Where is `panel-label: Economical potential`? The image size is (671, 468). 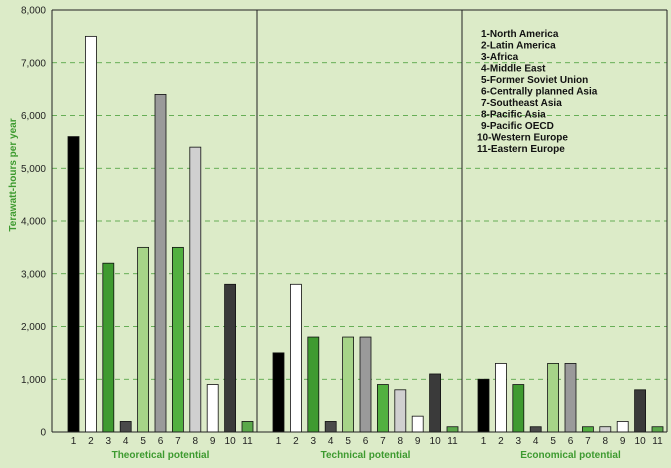
panel-label: Economical potential is located at coordinates (570, 455).